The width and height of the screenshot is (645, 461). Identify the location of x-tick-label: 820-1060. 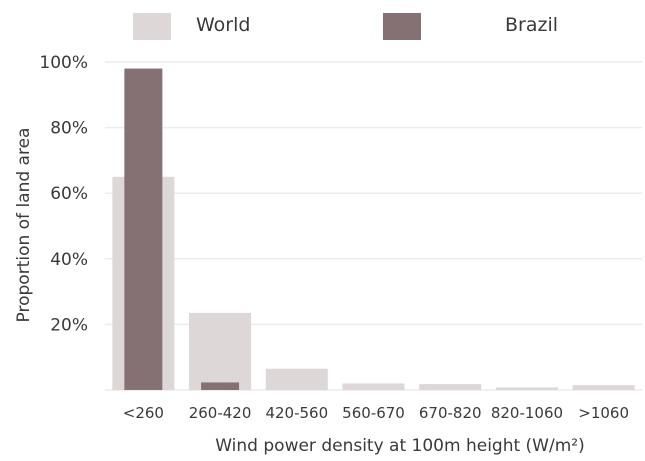
(527, 413).